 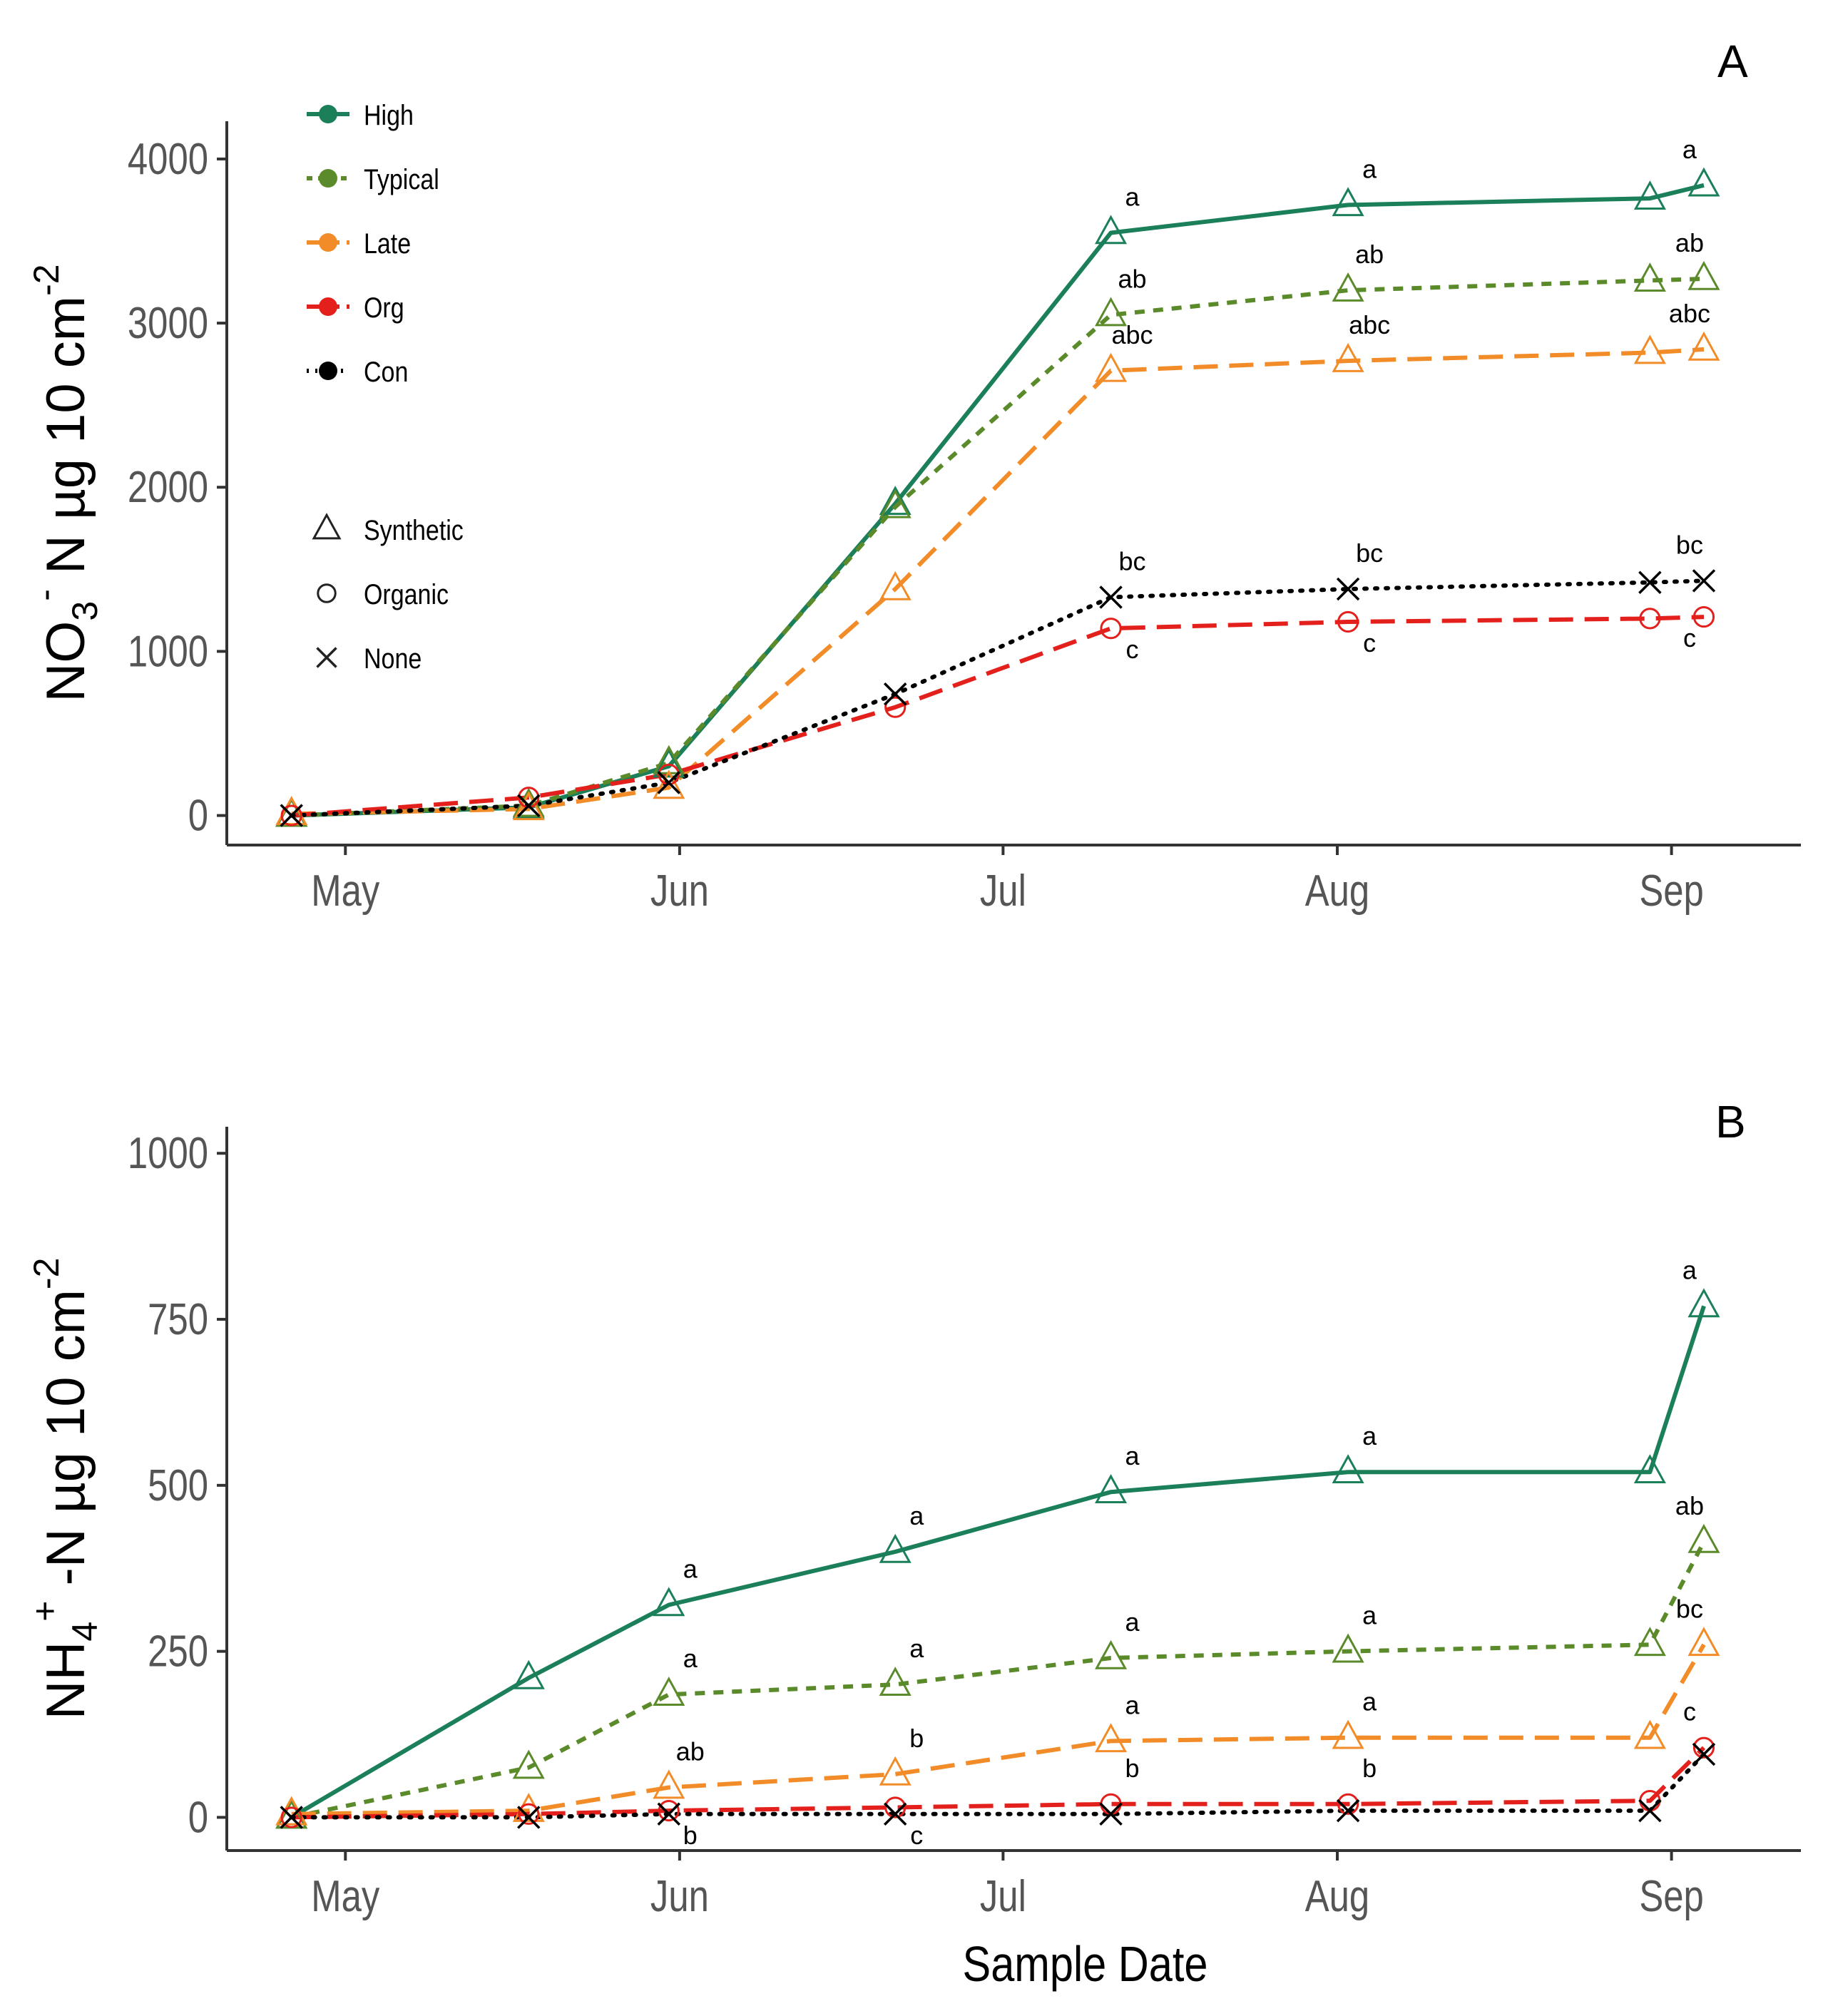 What do you see at coordinates (66, 661) in the screenshot?
I see `y-axis-label-main: NO` at bounding box center [66, 661].